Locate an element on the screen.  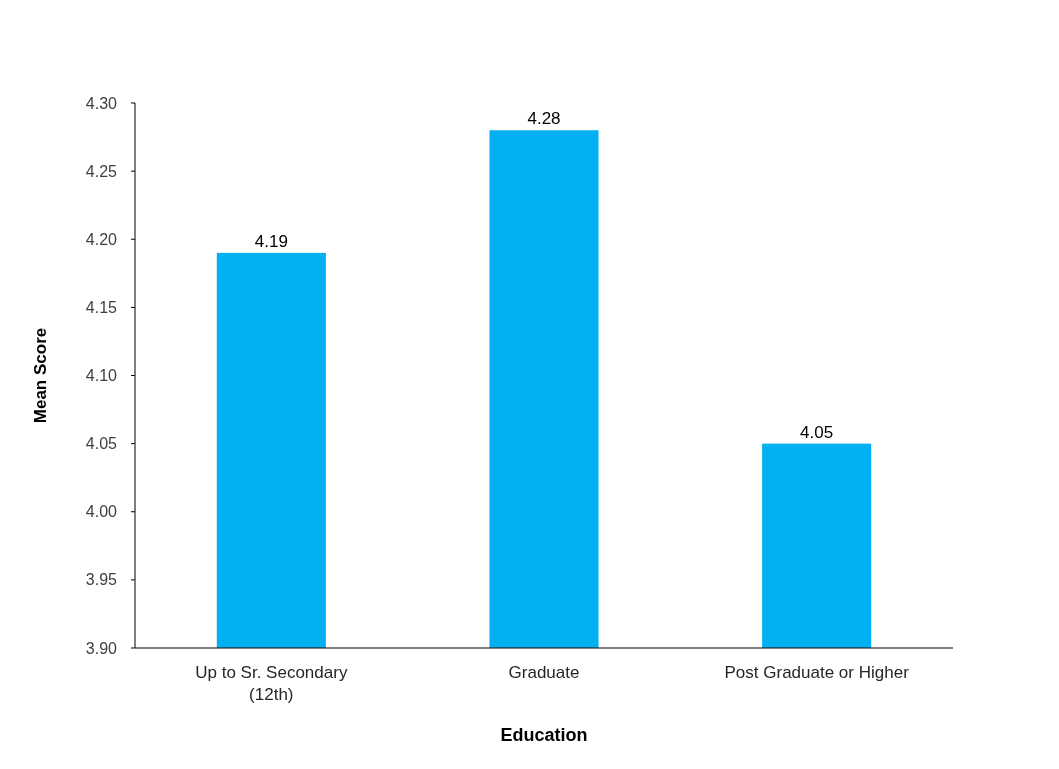
data-label: 4.28 is located at coordinates (544, 119).